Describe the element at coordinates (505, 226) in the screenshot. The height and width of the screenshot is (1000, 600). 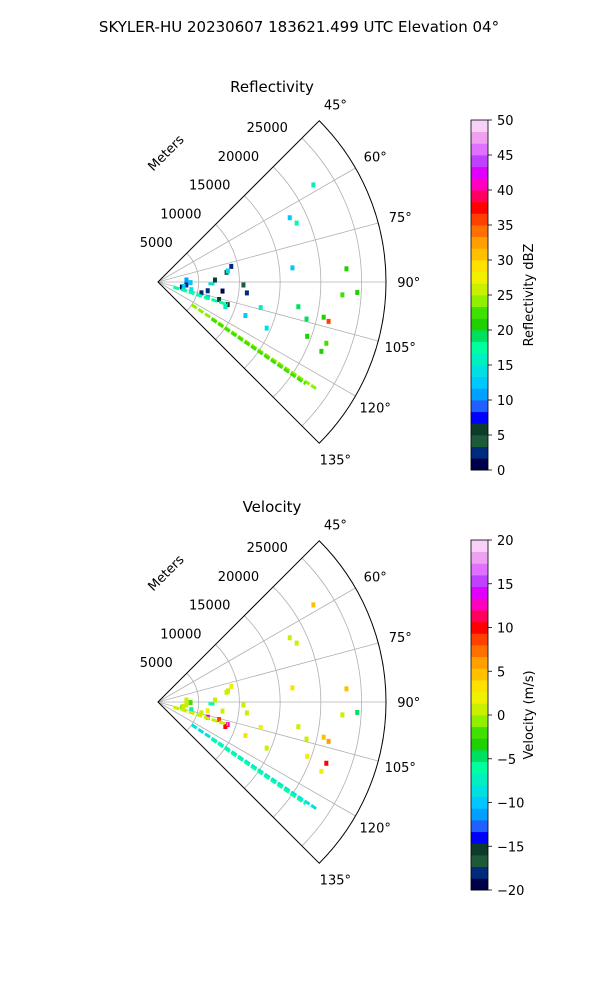
I see `colorbar-tick-label: 35` at that location.